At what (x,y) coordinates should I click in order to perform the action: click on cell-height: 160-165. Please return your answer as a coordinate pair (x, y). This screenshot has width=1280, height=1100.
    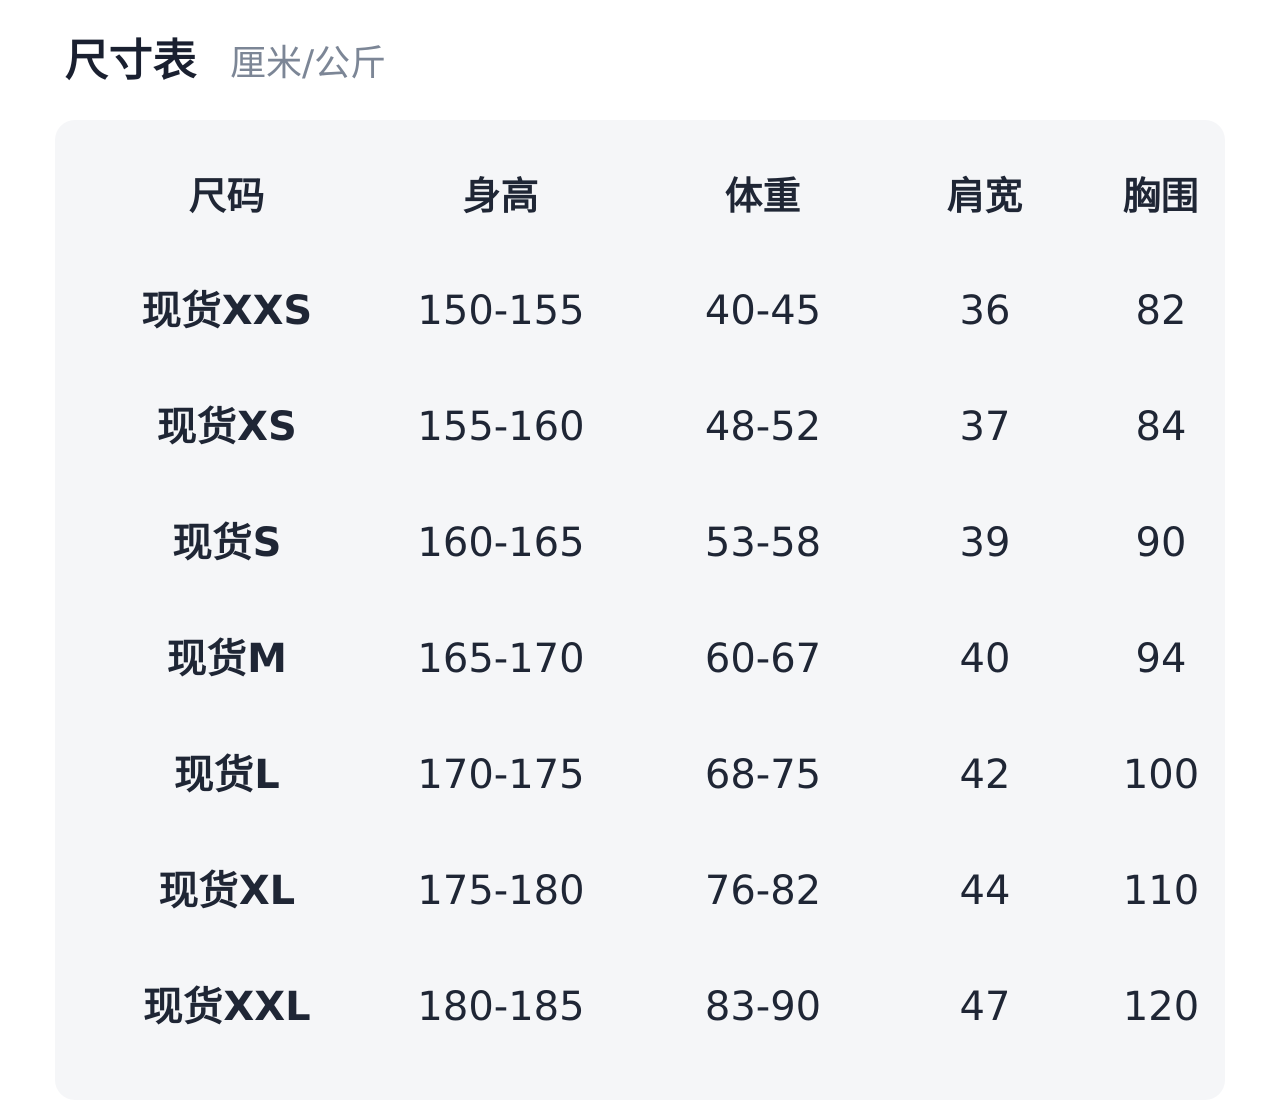
    Looking at the image, I should click on (501, 543).